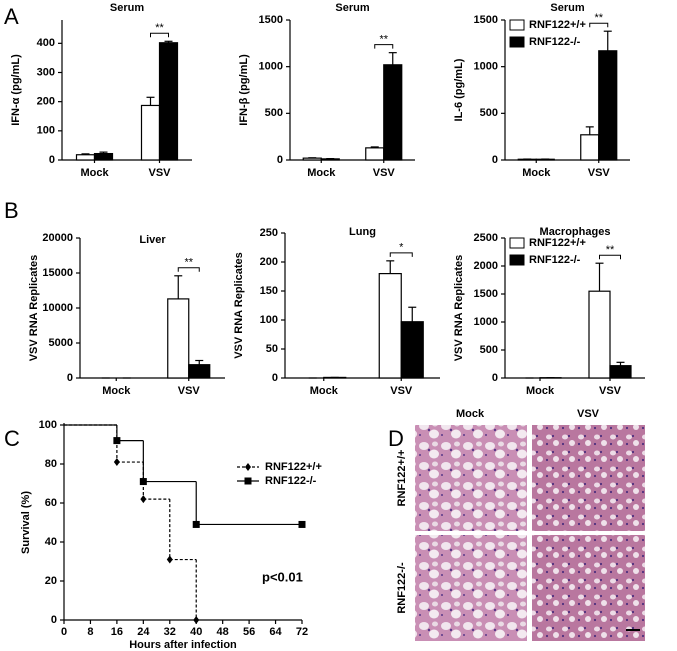 This screenshot has width=677, height=651. I want to click on x-tick-label: 8, so click(90, 632).